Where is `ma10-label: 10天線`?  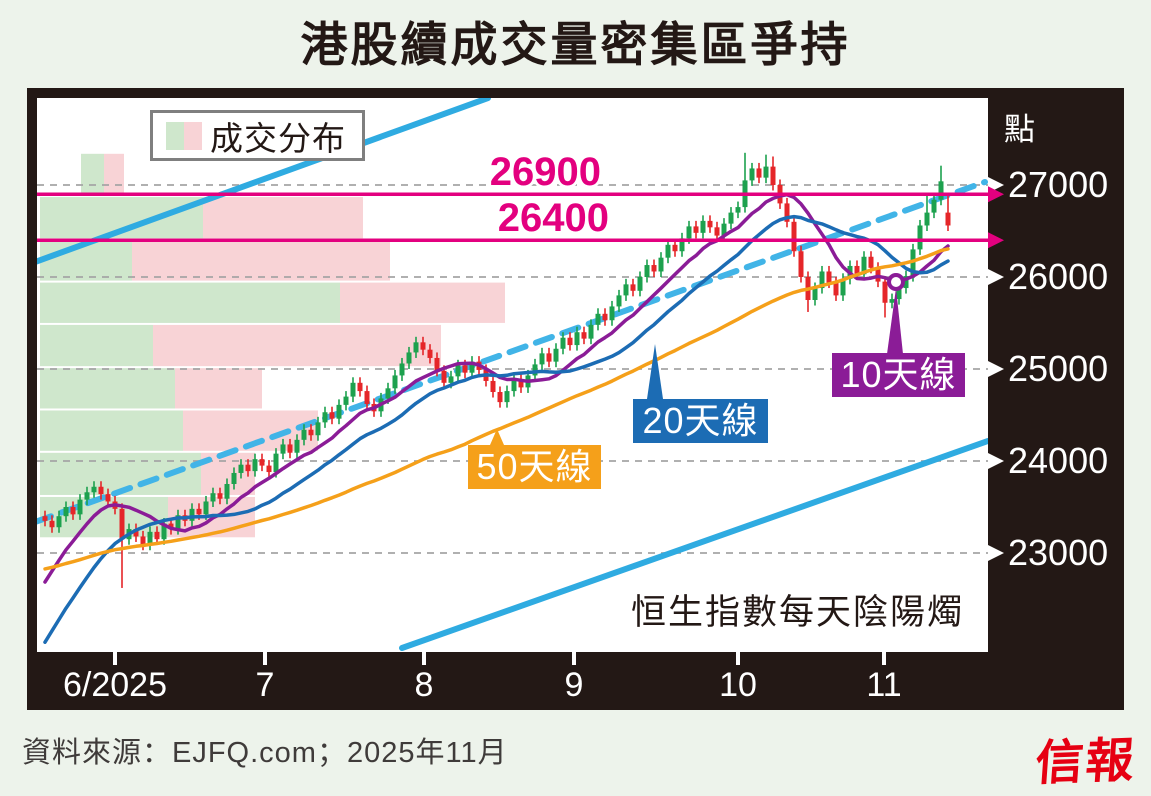
ma10-label: 10天線 is located at coordinates (898, 375).